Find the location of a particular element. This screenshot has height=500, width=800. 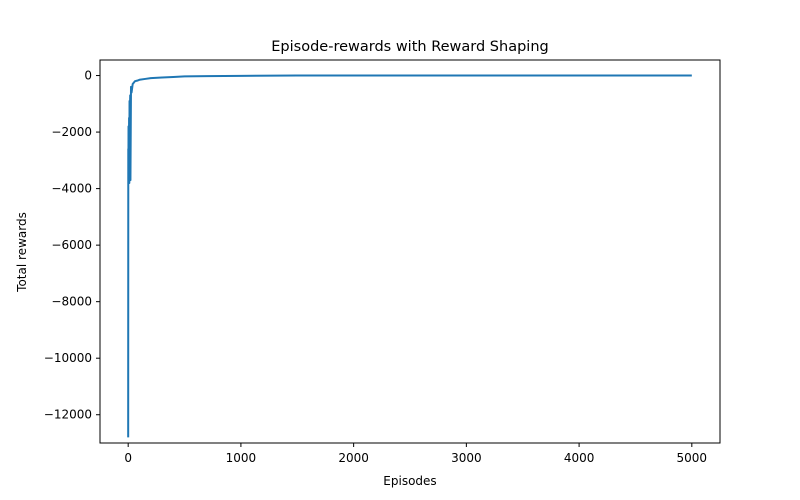

x-axis-label: Episodes is located at coordinates (409, 481).